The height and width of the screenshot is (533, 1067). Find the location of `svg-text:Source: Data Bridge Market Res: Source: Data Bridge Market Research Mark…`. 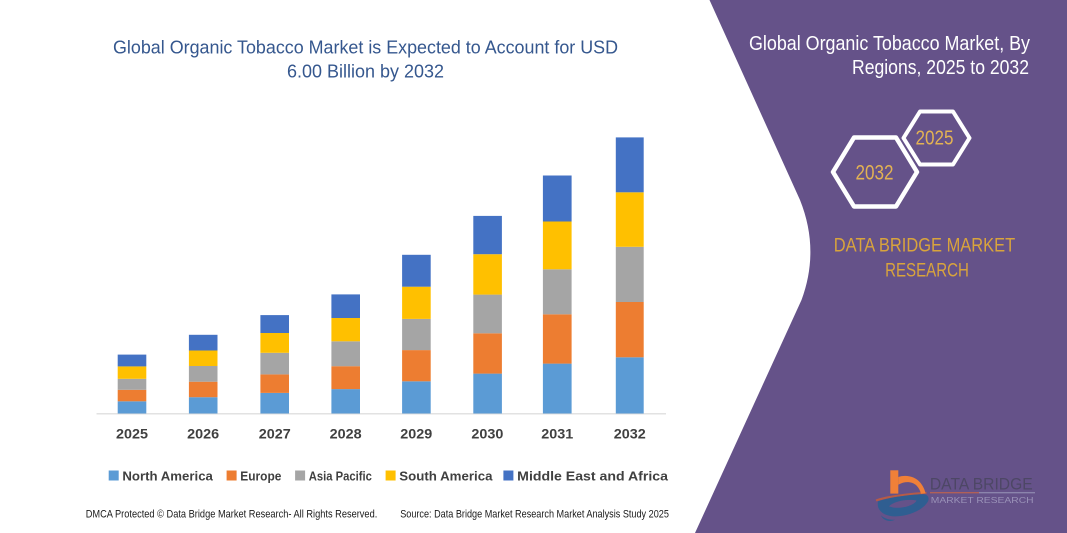

svg-text:Source: Data Bridge Market Res: Source: Data Bridge Market Research Mark… is located at coordinates (534, 514).